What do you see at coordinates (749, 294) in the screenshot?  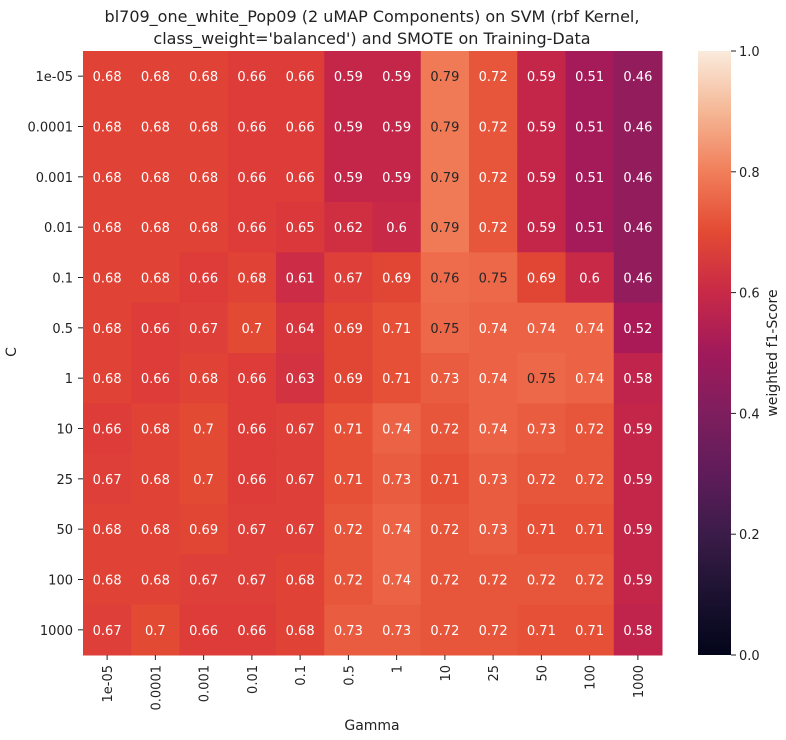 I see `colorbar-tick-label: 0.6` at bounding box center [749, 294].